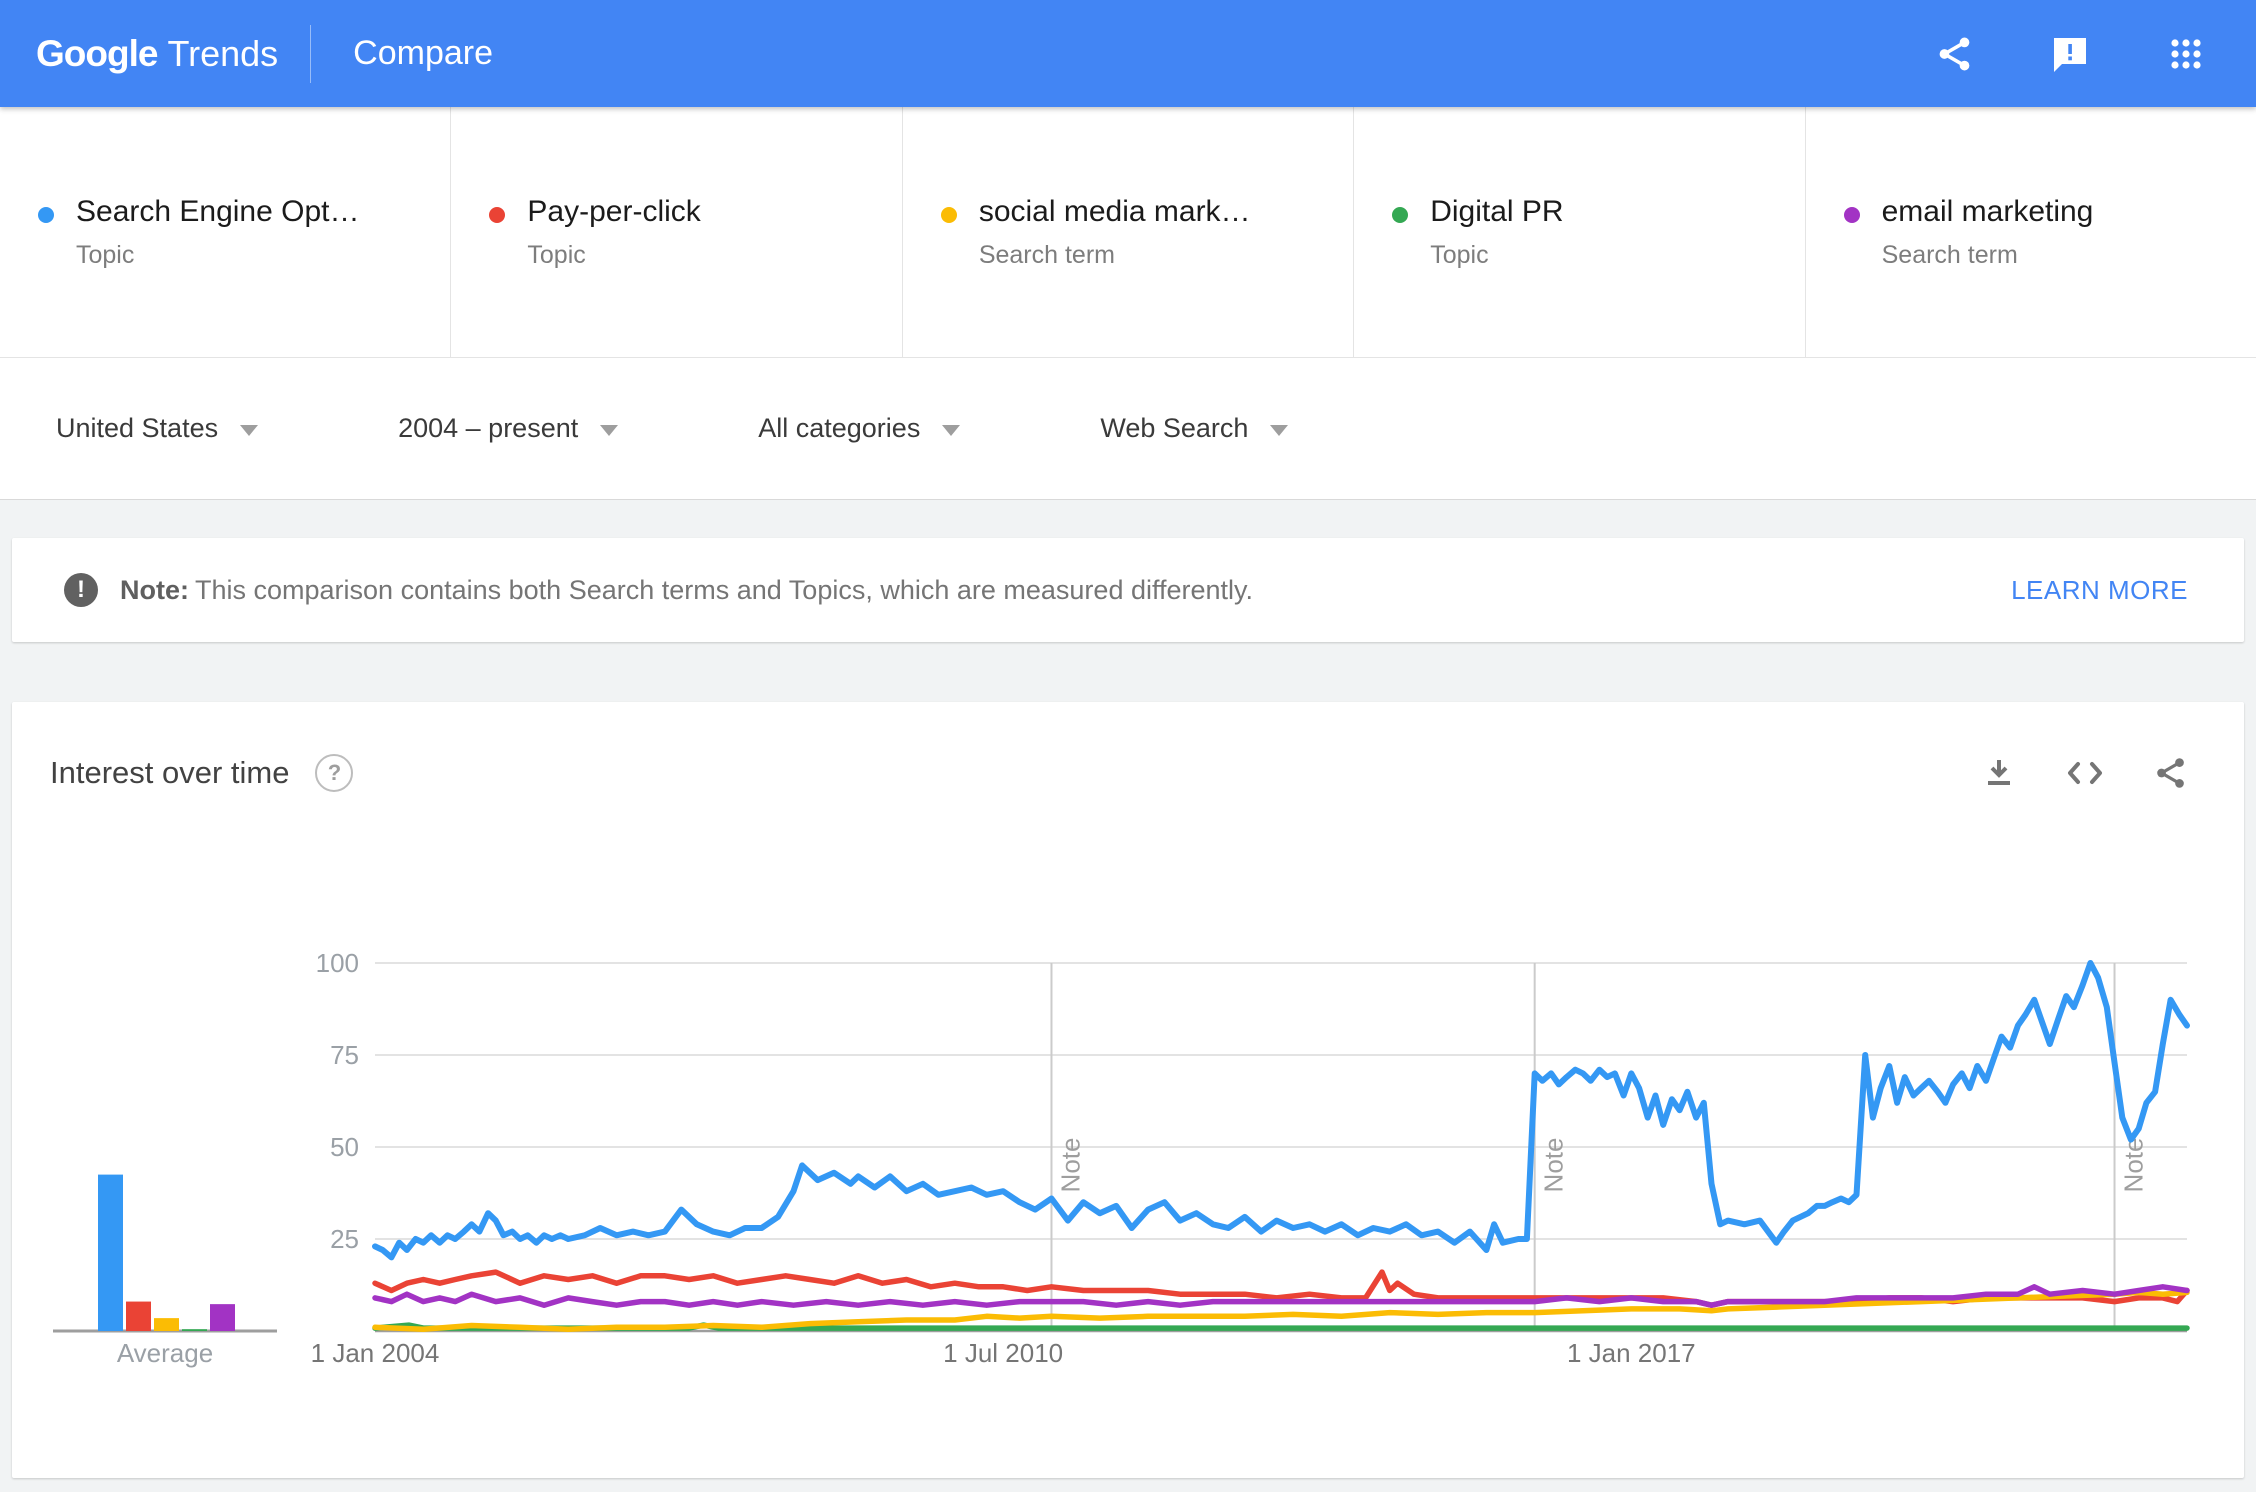 The image size is (2256, 1492). What do you see at coordinates (165, 1353) in the screenshot?
I see `svg-text: Average` at bounding box center [165, 1353].